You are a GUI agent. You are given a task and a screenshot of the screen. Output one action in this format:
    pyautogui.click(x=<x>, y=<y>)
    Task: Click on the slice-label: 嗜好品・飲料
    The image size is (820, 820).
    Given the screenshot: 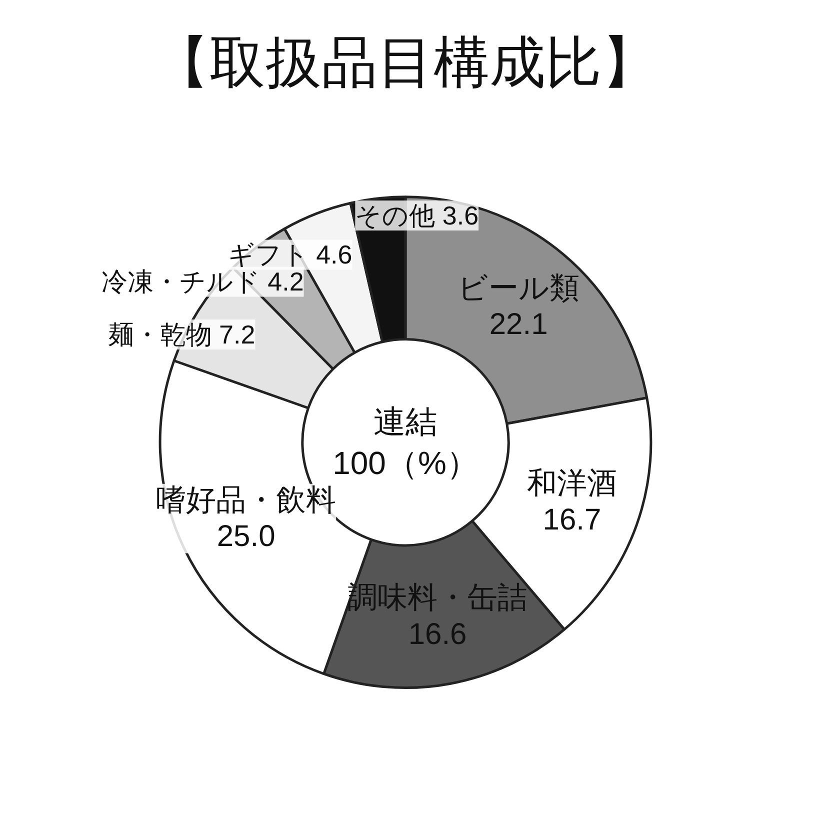 What is the action you would take?
    pyautogui.click(x=246, y=500)
    